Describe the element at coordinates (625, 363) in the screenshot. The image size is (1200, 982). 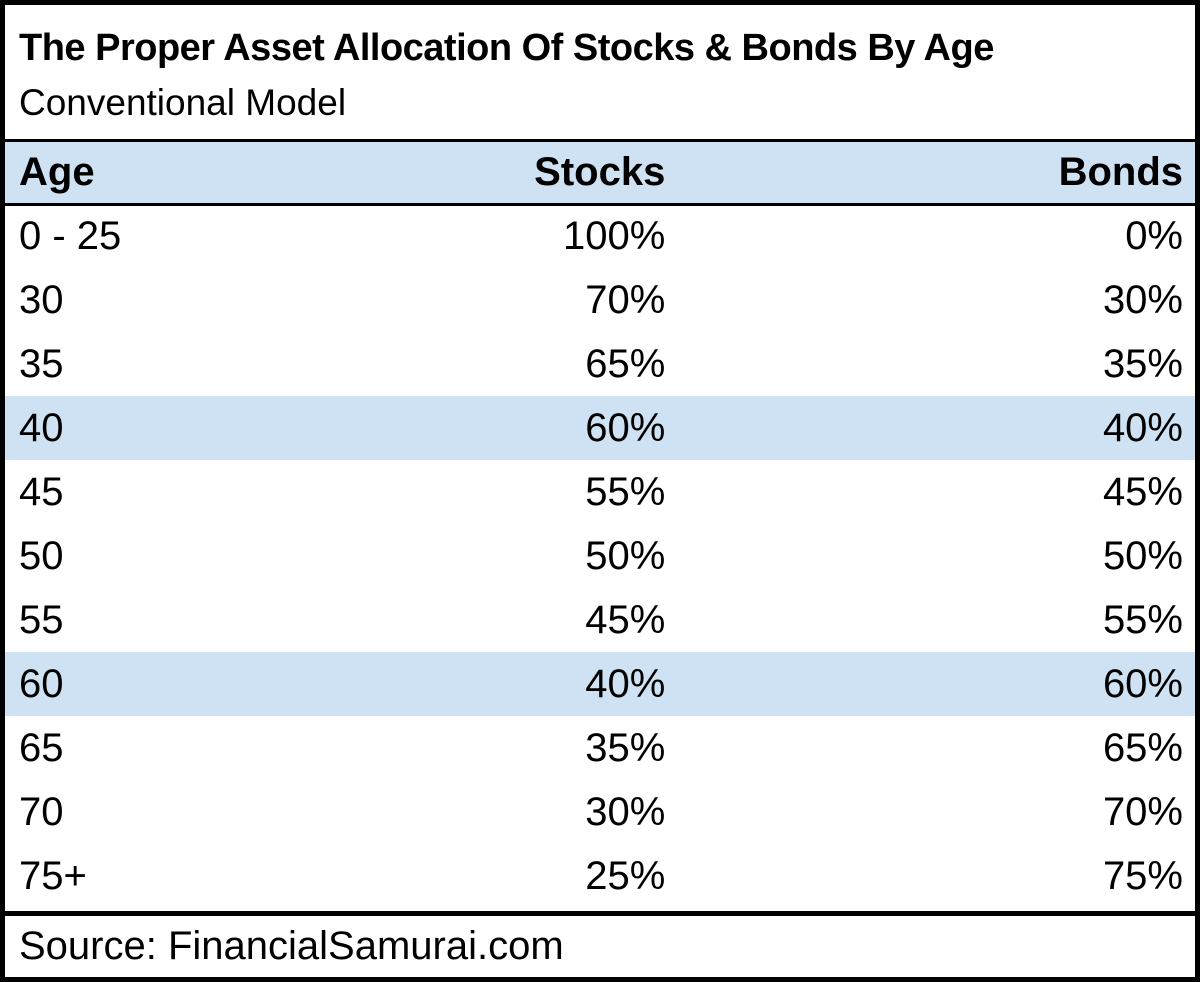
I see `stocks-cell: 65%` at that location.